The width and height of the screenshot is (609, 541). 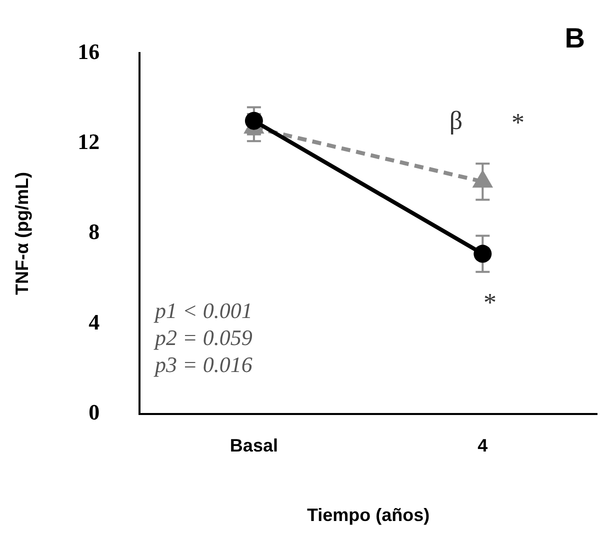 I want to click on y-tick-label: 0, so click(x=94, y=411).